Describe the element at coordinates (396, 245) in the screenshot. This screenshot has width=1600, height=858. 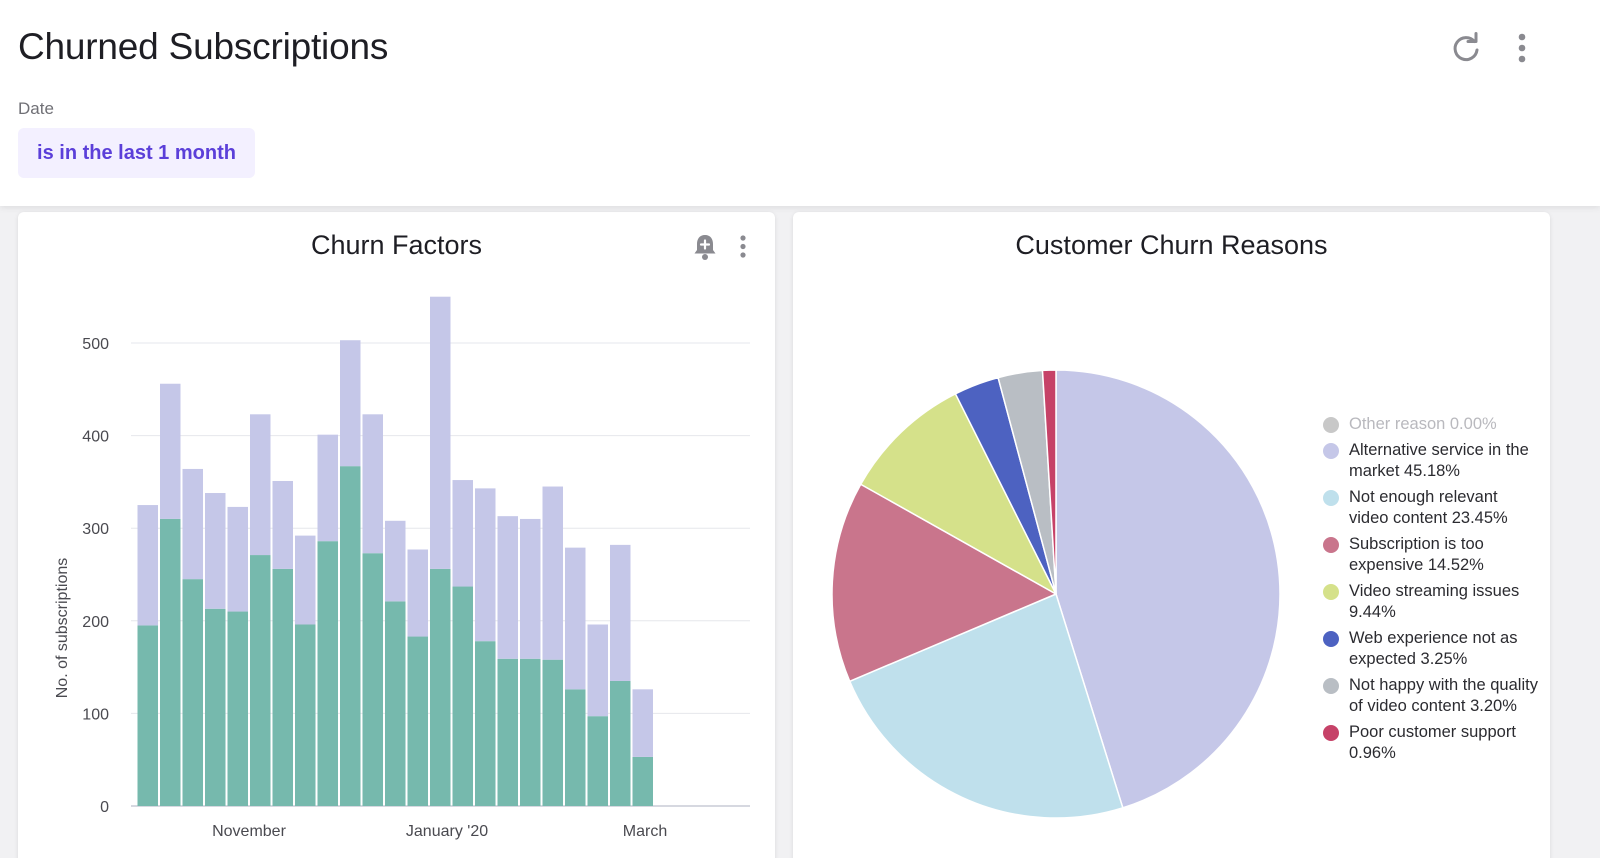
I see `card-title-churn-factors: Churn Factors` at that location.